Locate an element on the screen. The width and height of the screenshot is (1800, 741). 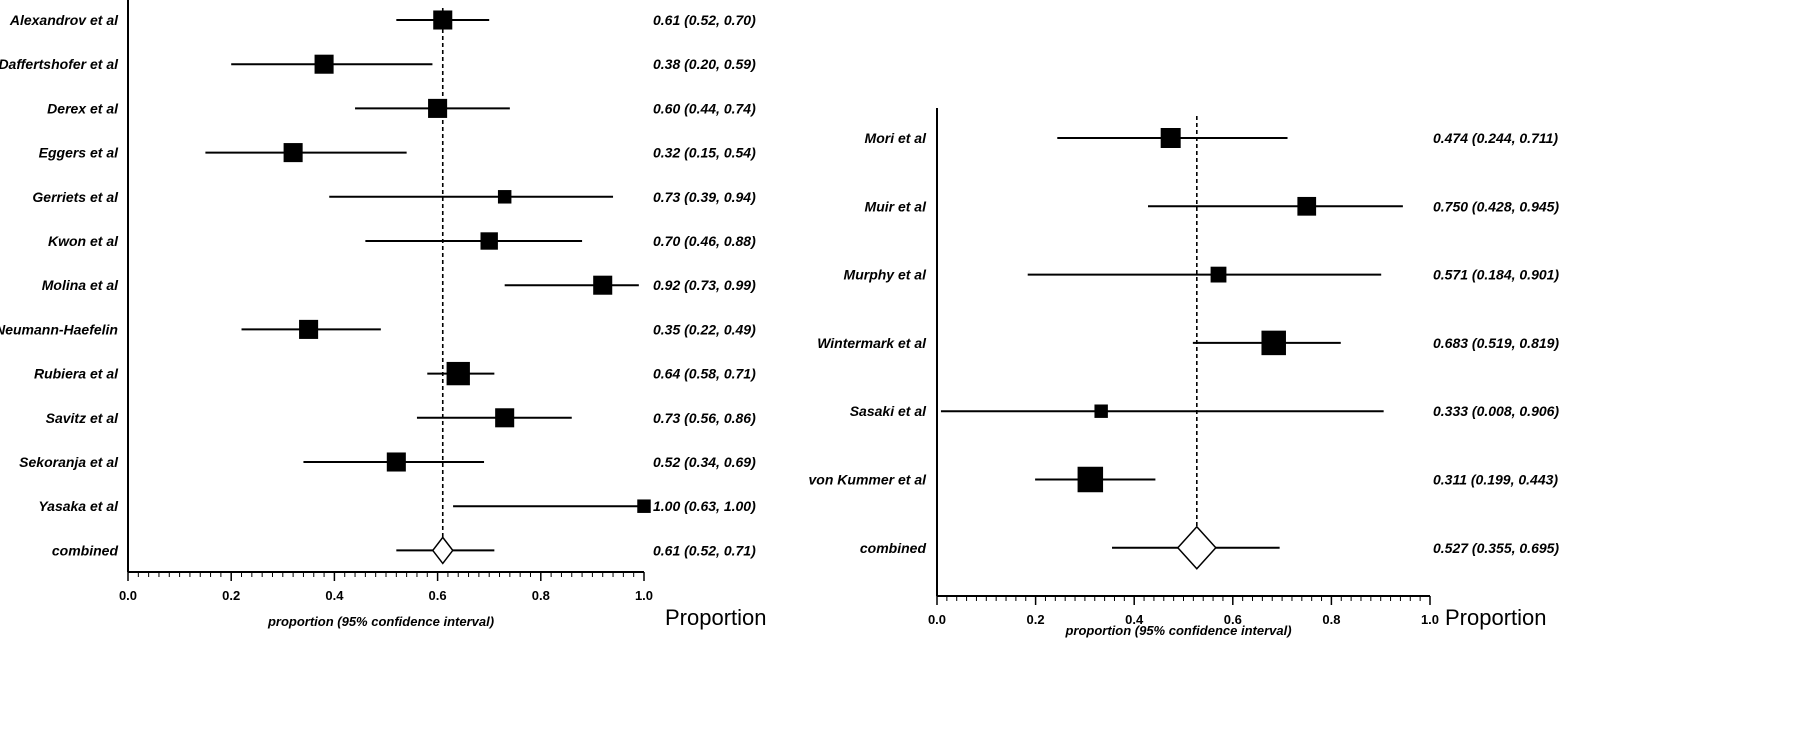
study-label: Derex et al is located at coordinates (83, 108).